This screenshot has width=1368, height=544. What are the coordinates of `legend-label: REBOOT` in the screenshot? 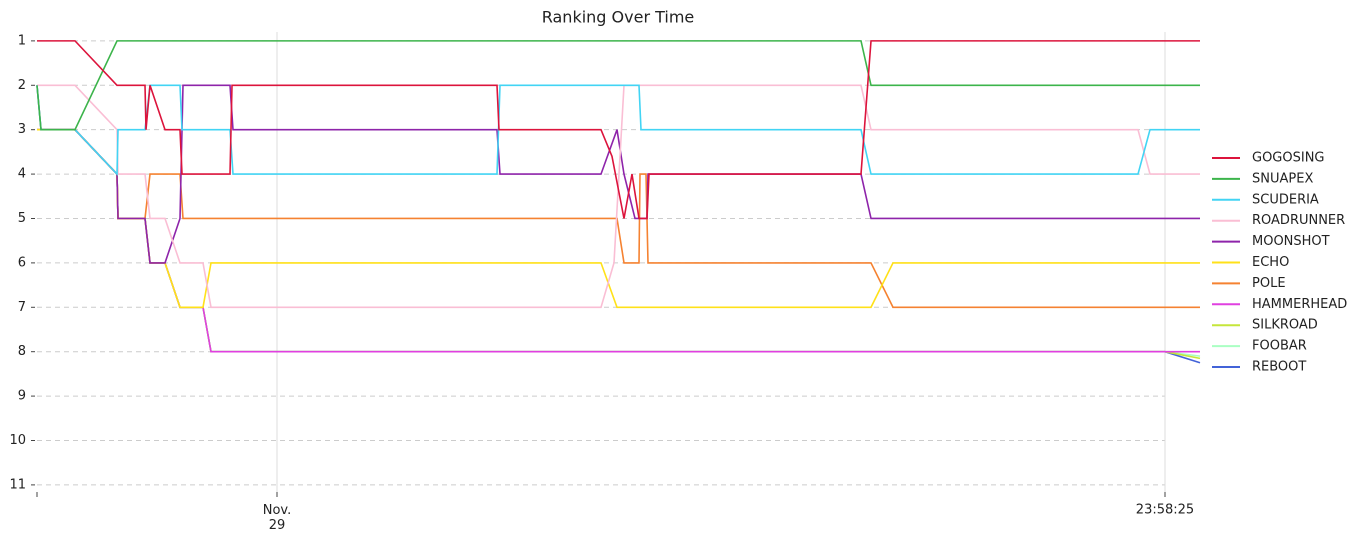 It's located at (1279, 367).